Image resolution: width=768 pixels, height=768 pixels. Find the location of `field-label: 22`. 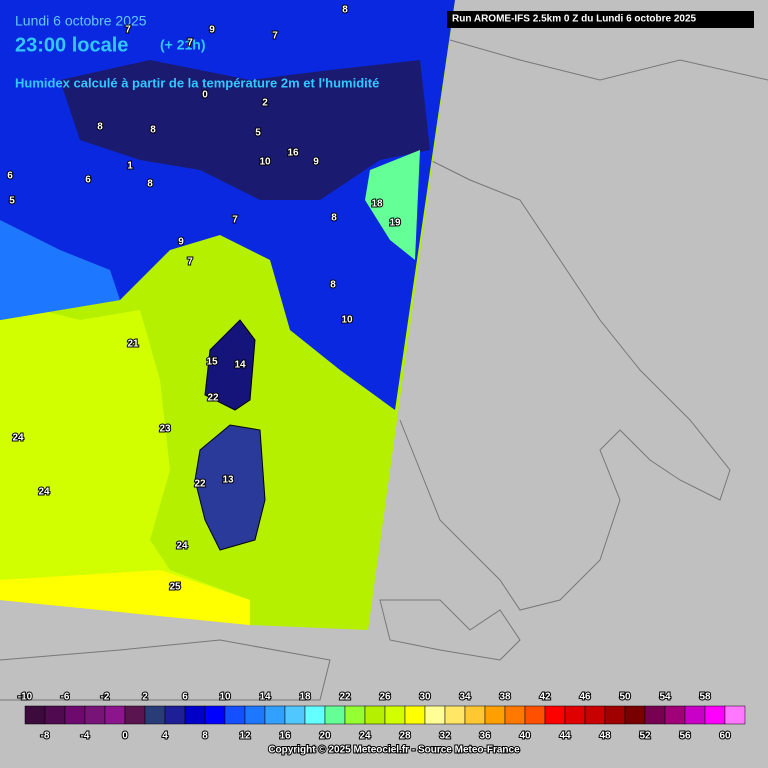

field-label: 22 is located at coordinates (200, 484).